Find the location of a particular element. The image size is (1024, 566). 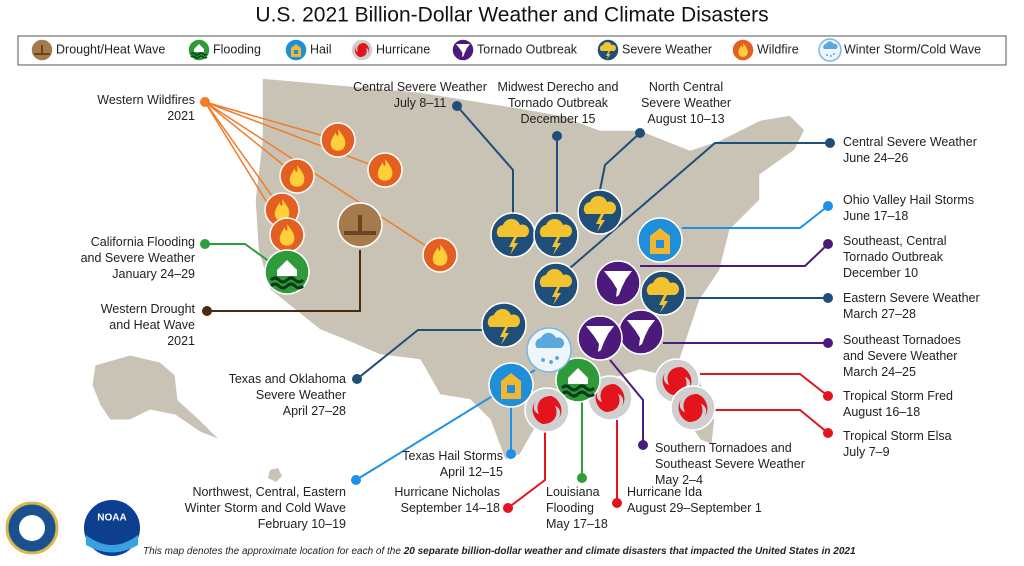

event-label-line: April 12–15 is located at coordinates (471, 472).